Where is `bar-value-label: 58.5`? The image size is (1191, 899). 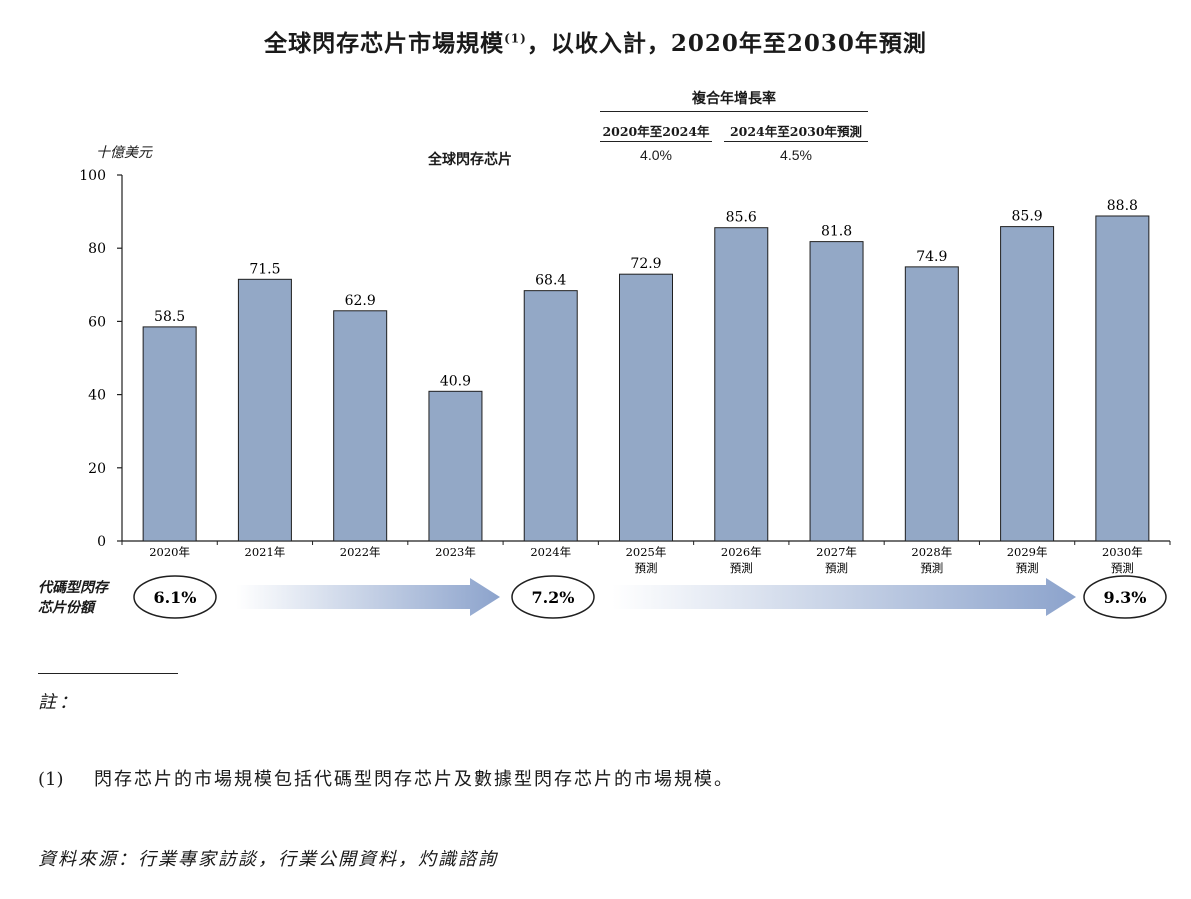
bar-value-label: 58.5 is located at coordinates (169, 317).